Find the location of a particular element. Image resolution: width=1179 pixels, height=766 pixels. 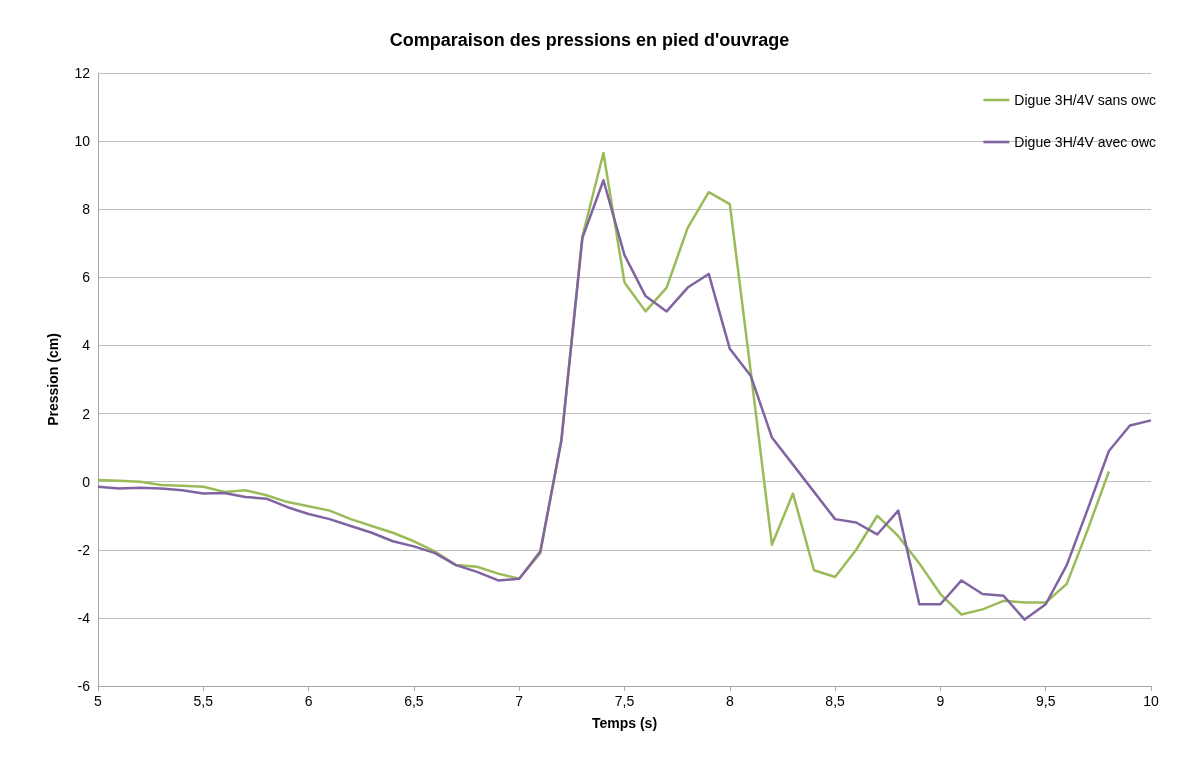

x-tick-label: 5 is located at coordinates (98, 701).